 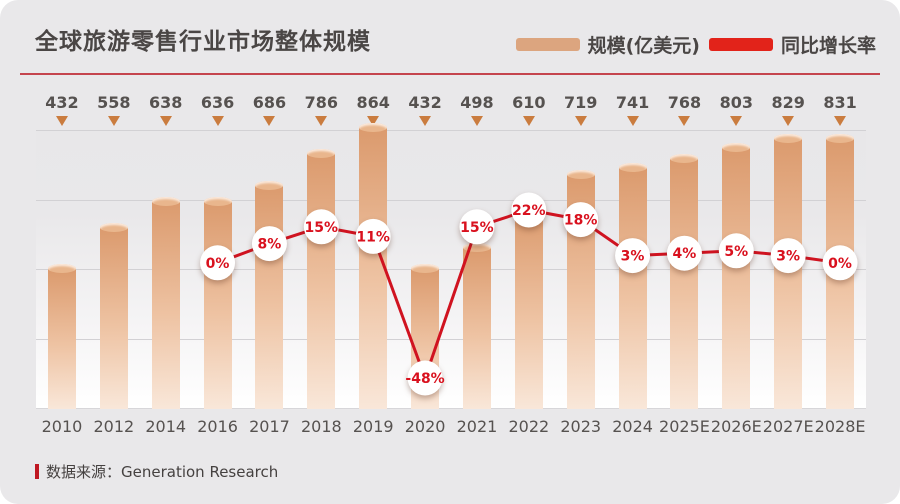 I want to click on data-source: 数据来源：Generation Research, so click(x=156, y=471).